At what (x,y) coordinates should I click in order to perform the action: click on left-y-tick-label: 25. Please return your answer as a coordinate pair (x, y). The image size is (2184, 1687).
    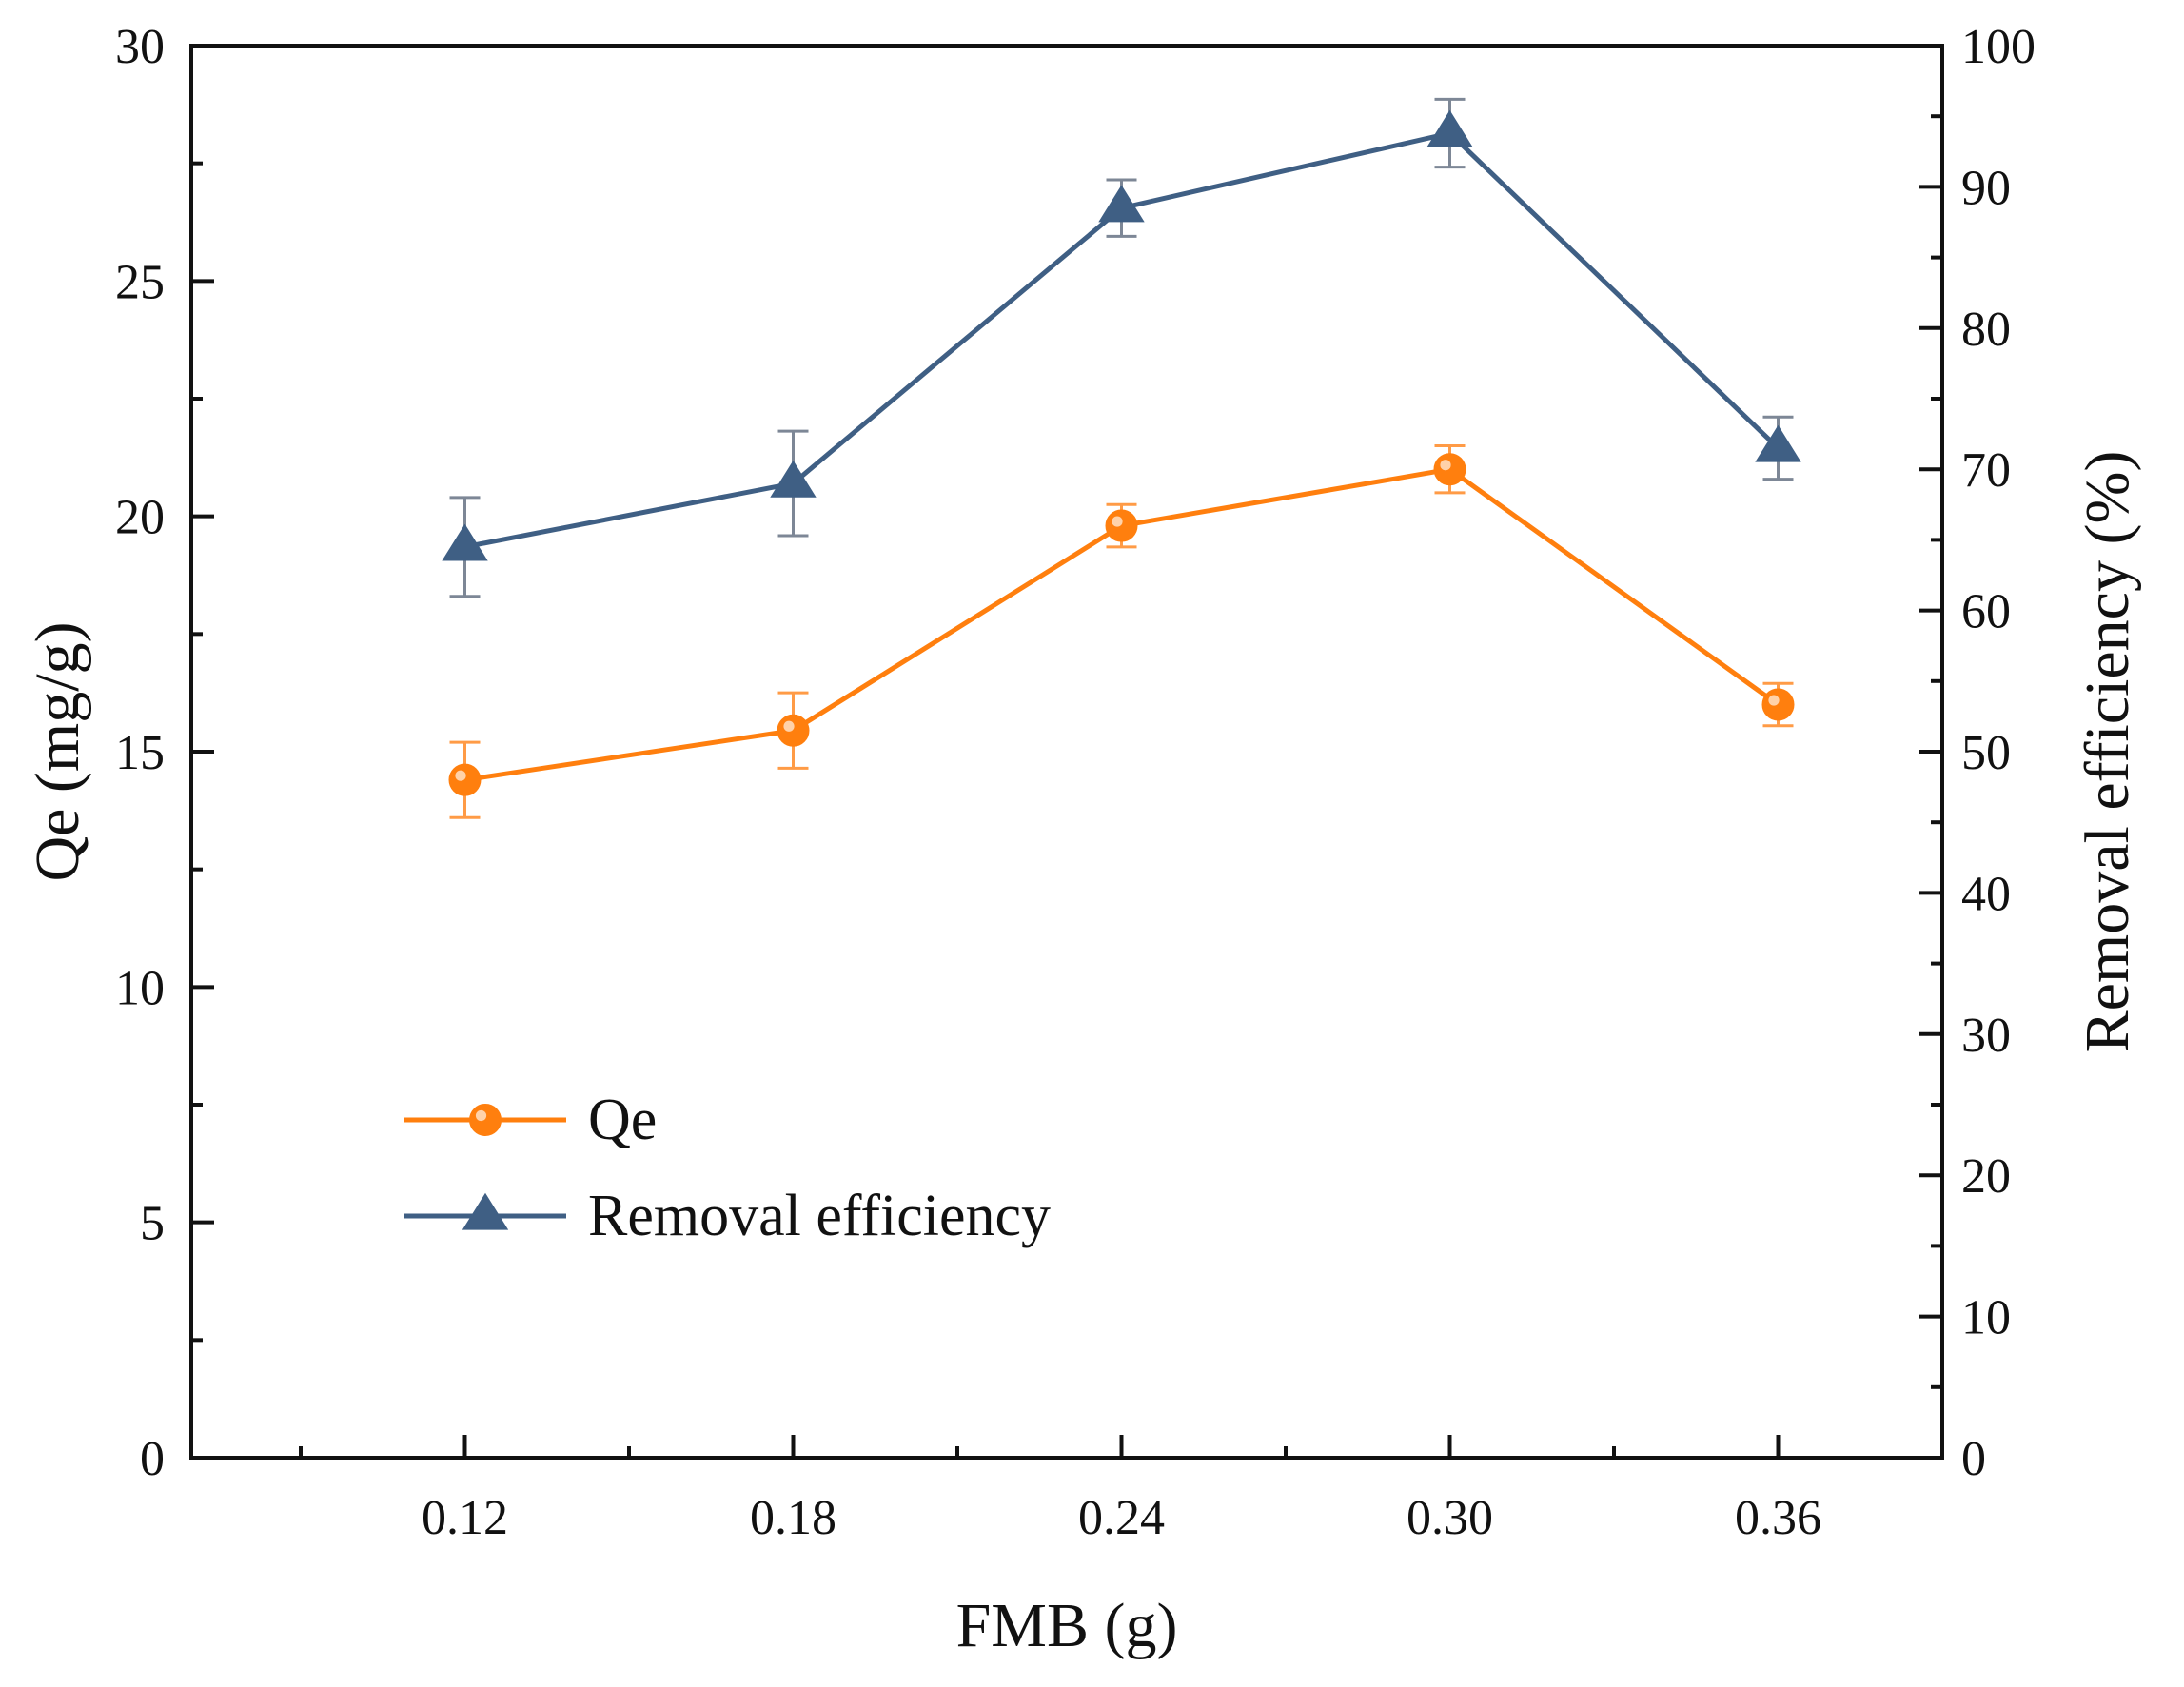
    Looking at the image, I should click on (140, 282).